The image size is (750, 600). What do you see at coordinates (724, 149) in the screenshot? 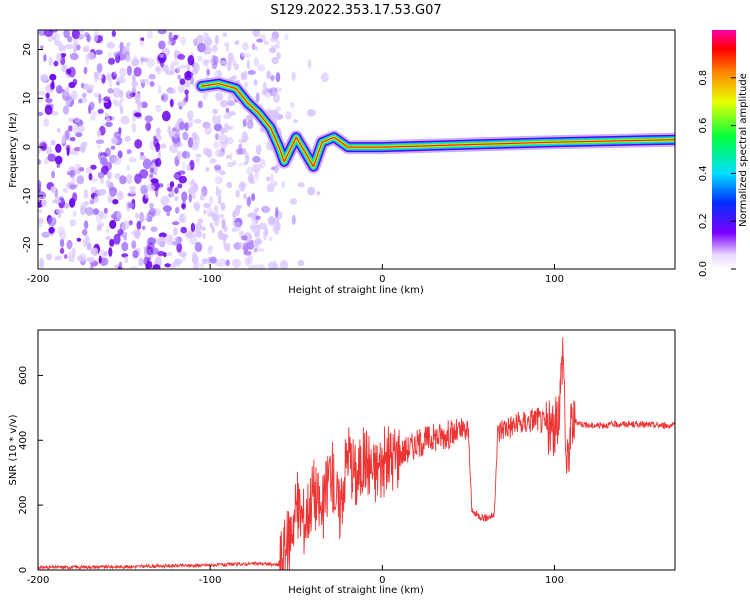
I see `colorbar-gradient` at bounding box center [724, 149].